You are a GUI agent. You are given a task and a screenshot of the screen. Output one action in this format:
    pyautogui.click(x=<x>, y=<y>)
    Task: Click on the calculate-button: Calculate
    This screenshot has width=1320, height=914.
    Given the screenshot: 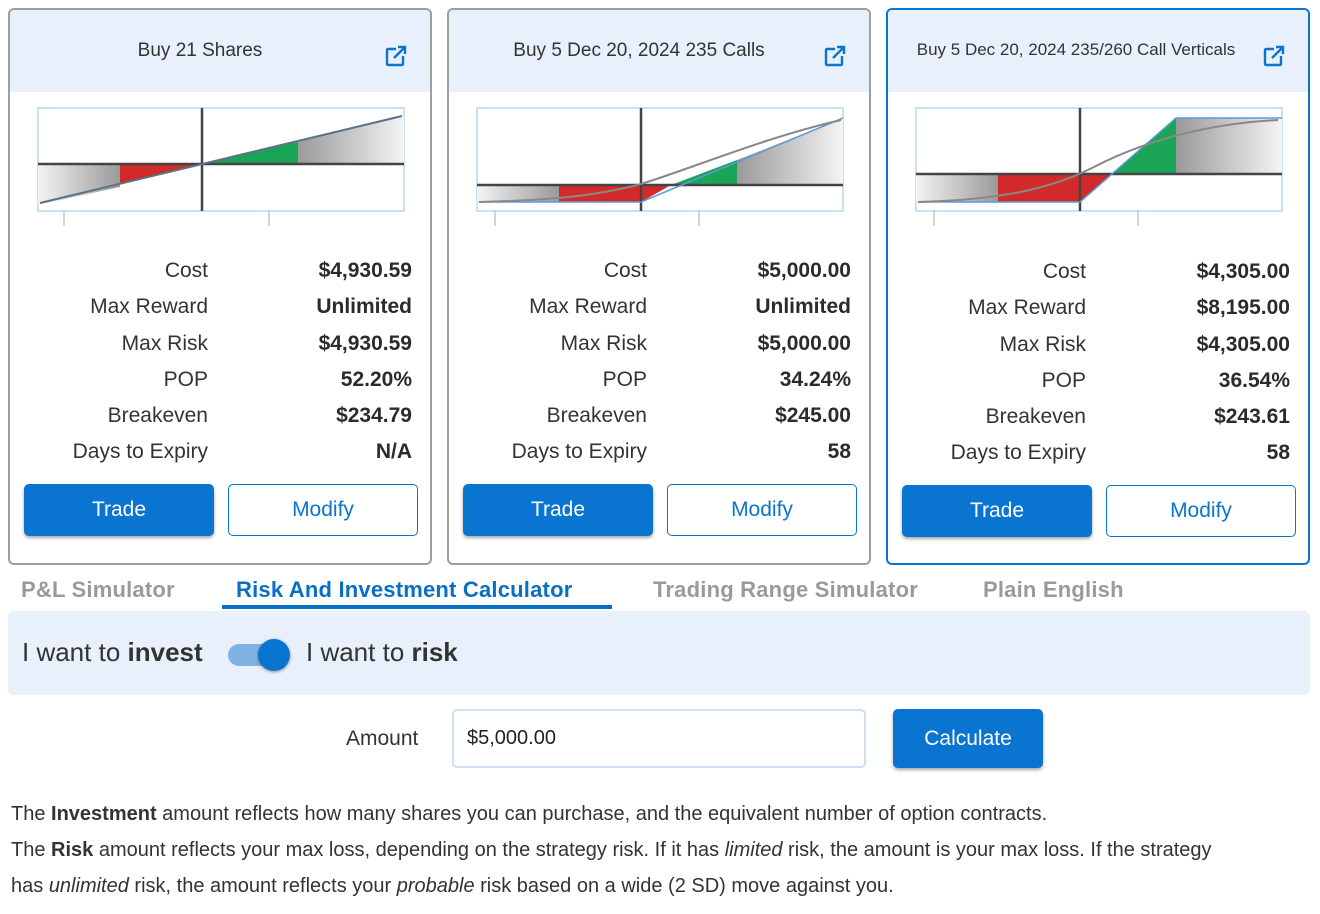 What is the action you would take?
    pyautogui.click(x=968, y=738)
    